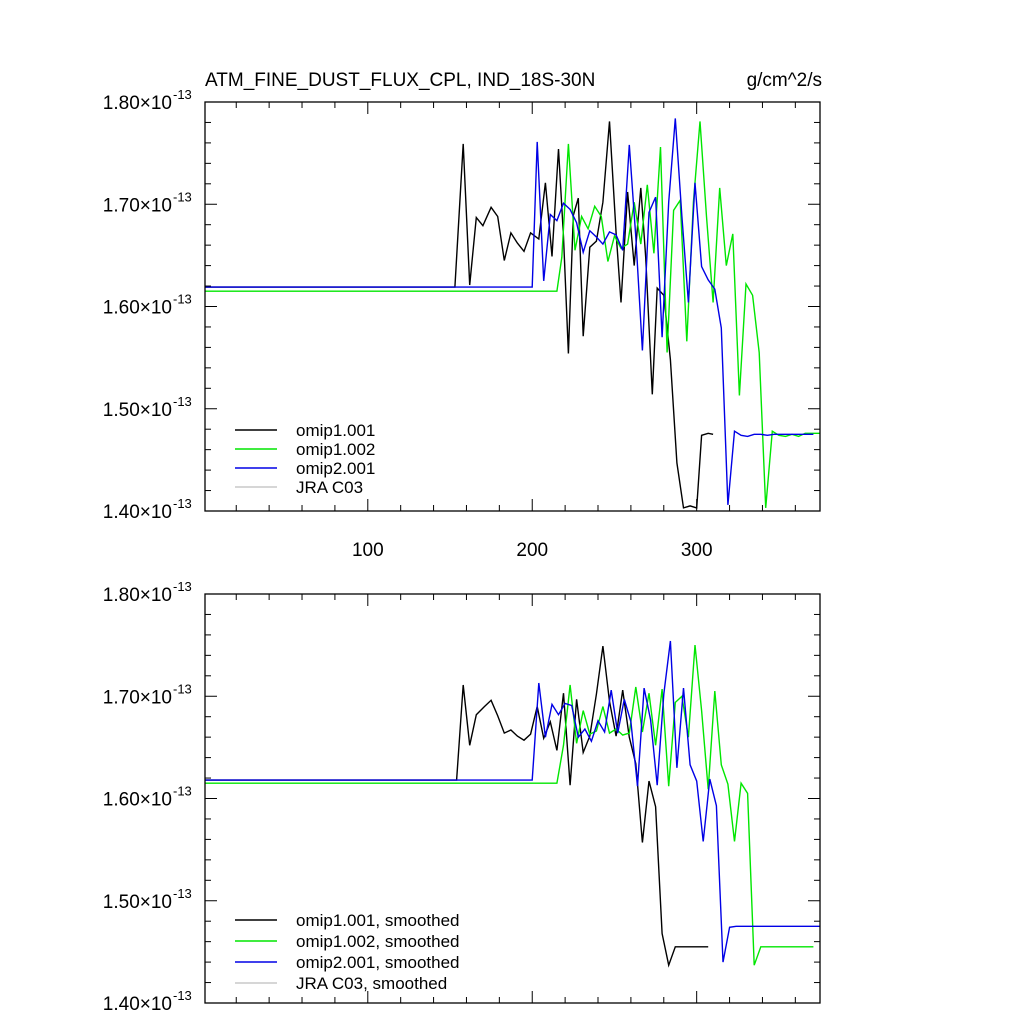  I want to click on legend-label: omip1.001, so click(335, 430).